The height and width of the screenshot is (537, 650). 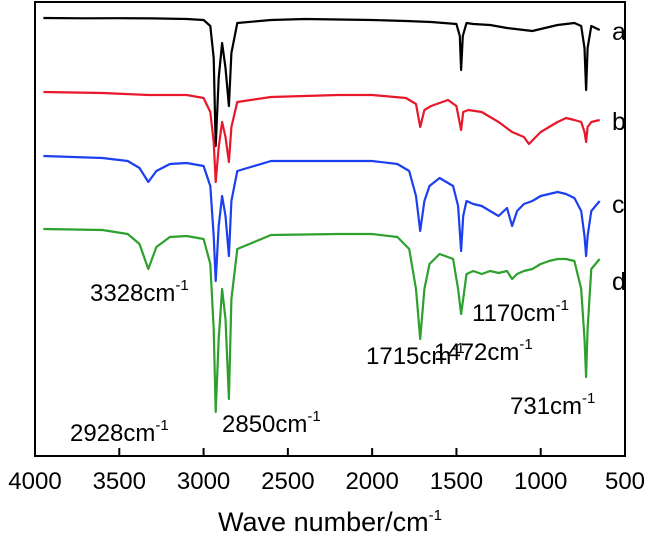 I want to click on peak-label-2850: 2850cm-1, so click(x=271, y=423).